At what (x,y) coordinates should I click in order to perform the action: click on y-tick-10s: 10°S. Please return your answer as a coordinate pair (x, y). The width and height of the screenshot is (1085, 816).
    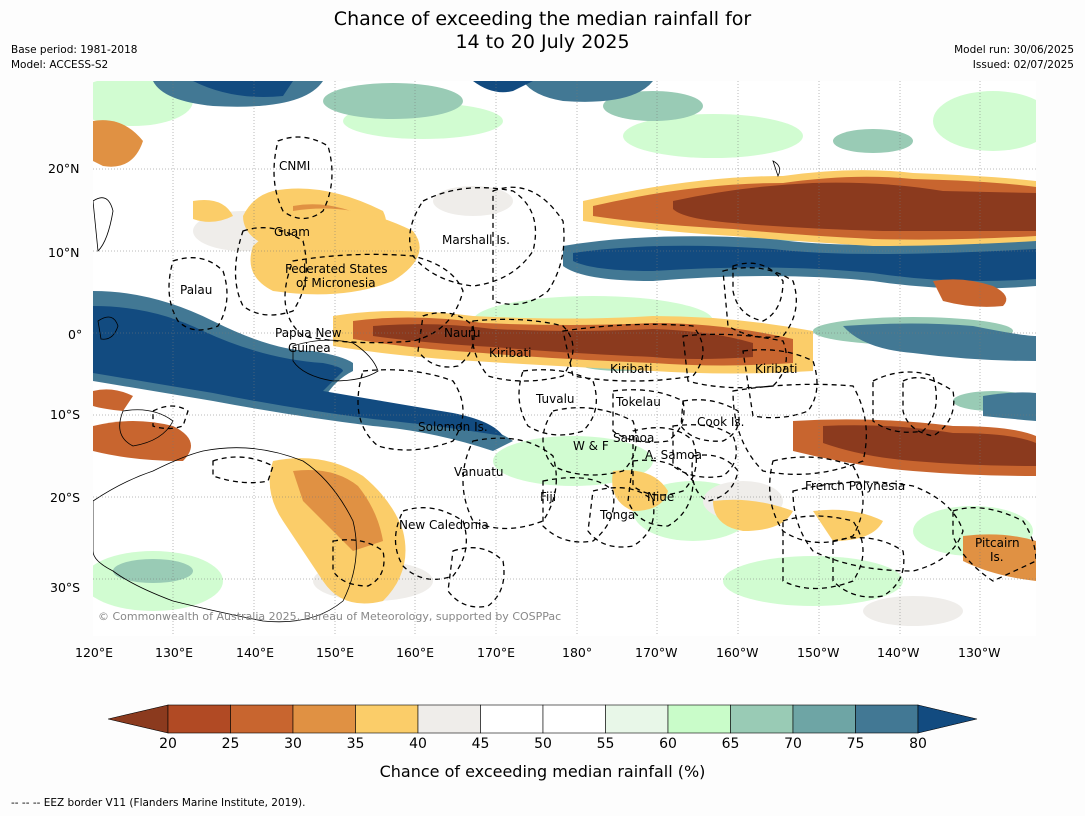
    Looking at the image, I should click on (65, 414).